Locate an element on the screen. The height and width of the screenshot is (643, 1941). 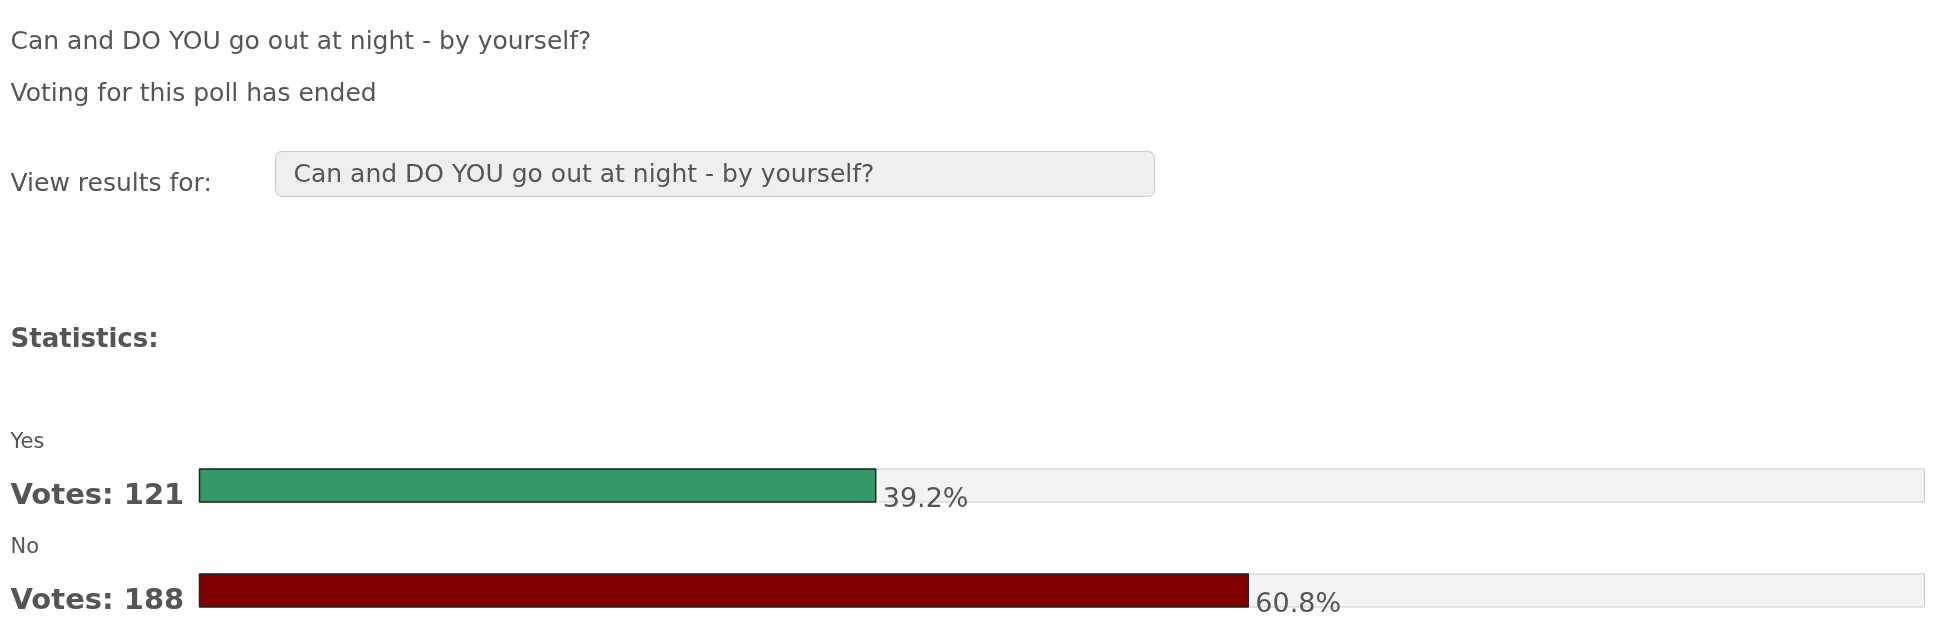
text: Votes: 188 is located at coordinates (97, 598).